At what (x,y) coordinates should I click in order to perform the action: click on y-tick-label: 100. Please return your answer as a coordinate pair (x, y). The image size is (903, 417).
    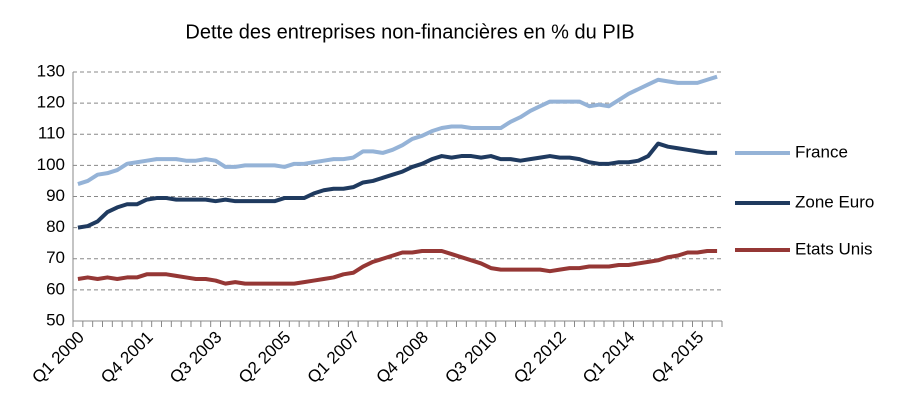
    Looking at the image, I should click on (51, 164).